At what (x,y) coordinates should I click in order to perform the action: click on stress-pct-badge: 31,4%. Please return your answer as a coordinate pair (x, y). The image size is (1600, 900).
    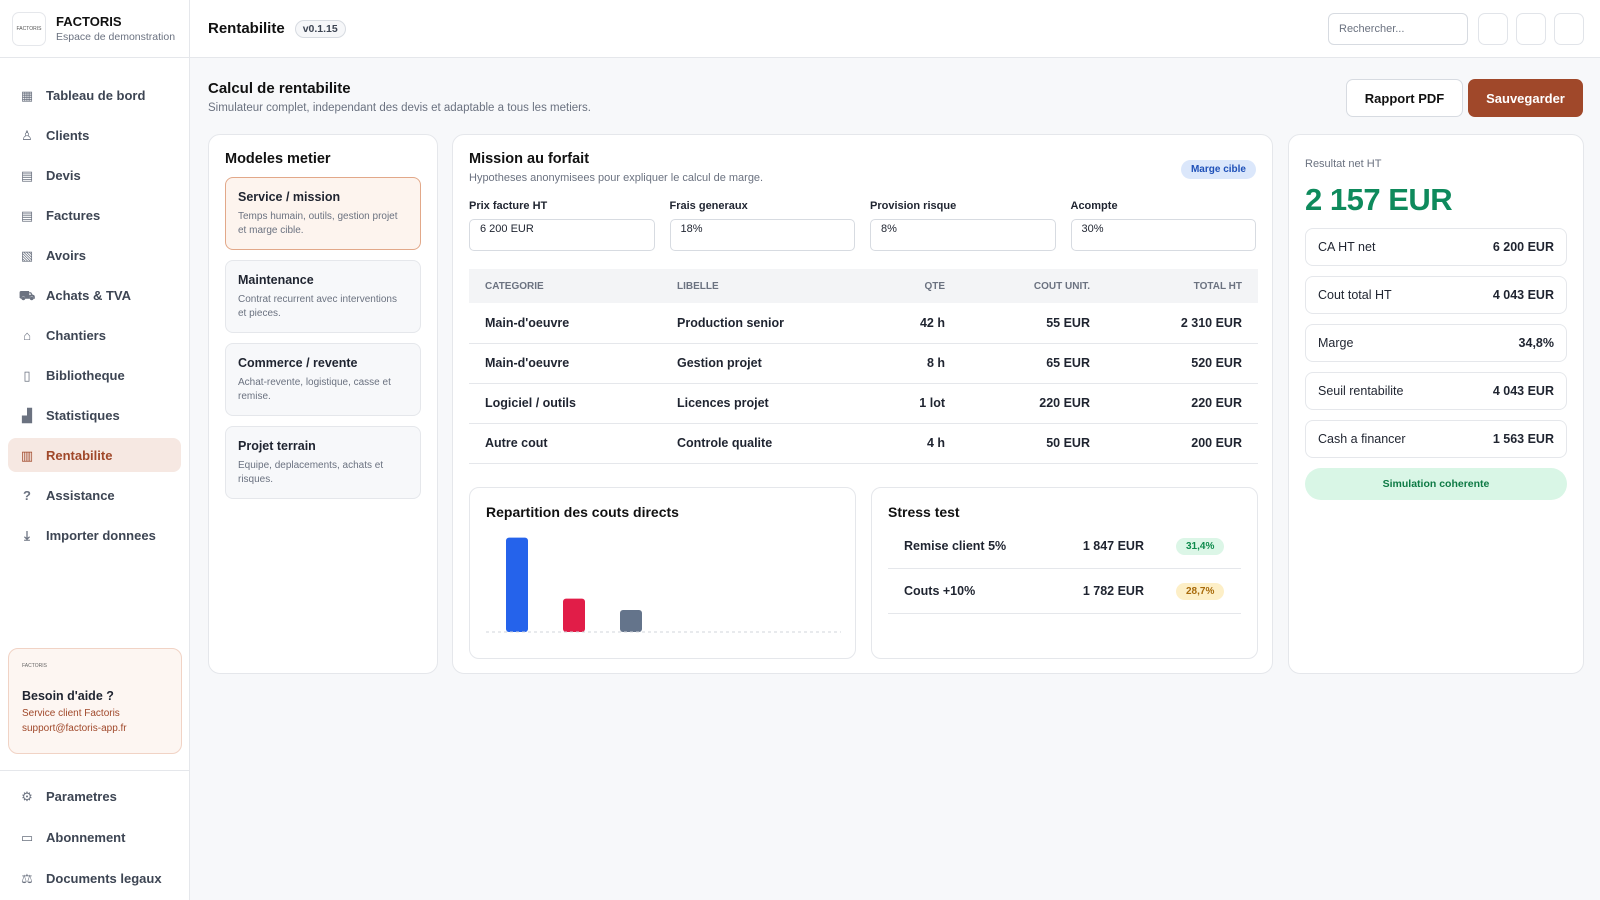
    Looking at the image, I should click on (1200, 546).